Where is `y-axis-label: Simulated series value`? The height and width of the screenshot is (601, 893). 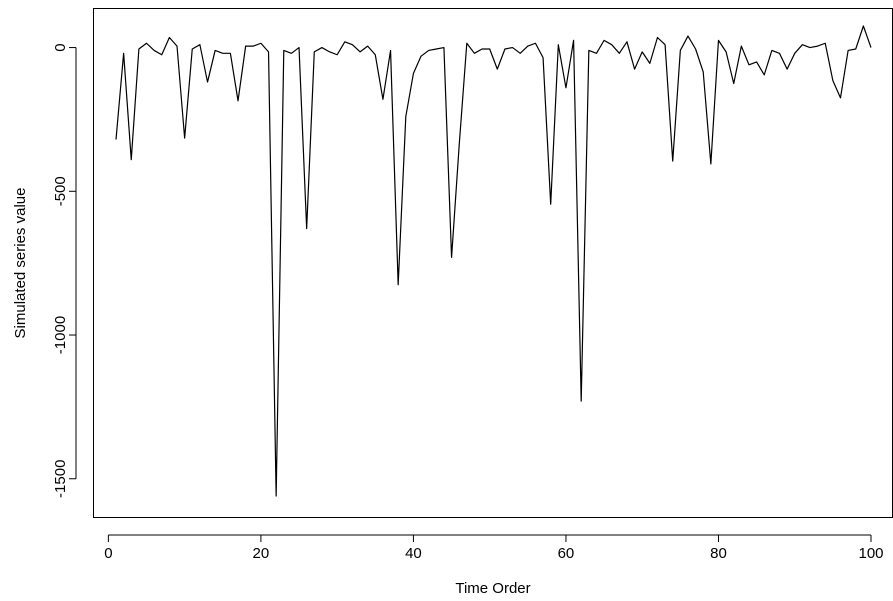
y-axis-label: Simulated series value is located at coordinates (20, 263).